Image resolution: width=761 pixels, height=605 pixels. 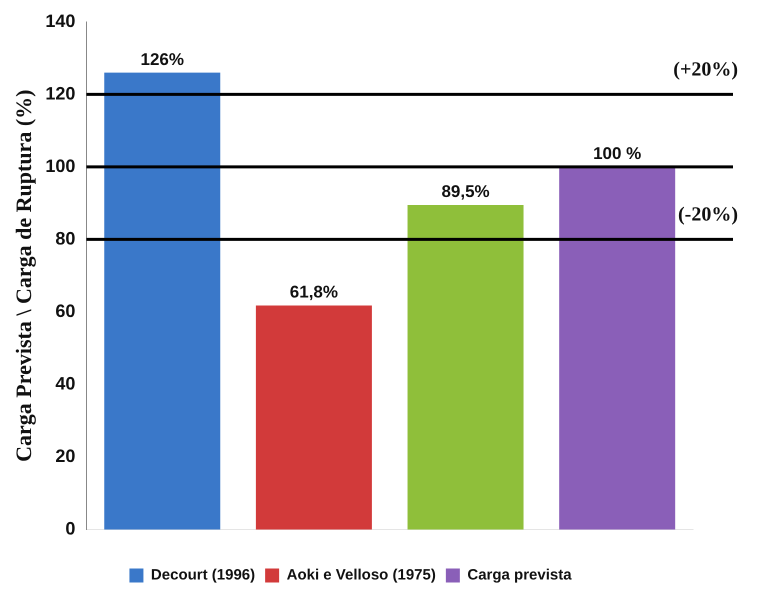 What do you see at coordinates (23, 276) in the screenshot?
I see `y-axis-title: Carga Prevista \ Carga de Ruptura (%)` at bounding box center [23, 276].